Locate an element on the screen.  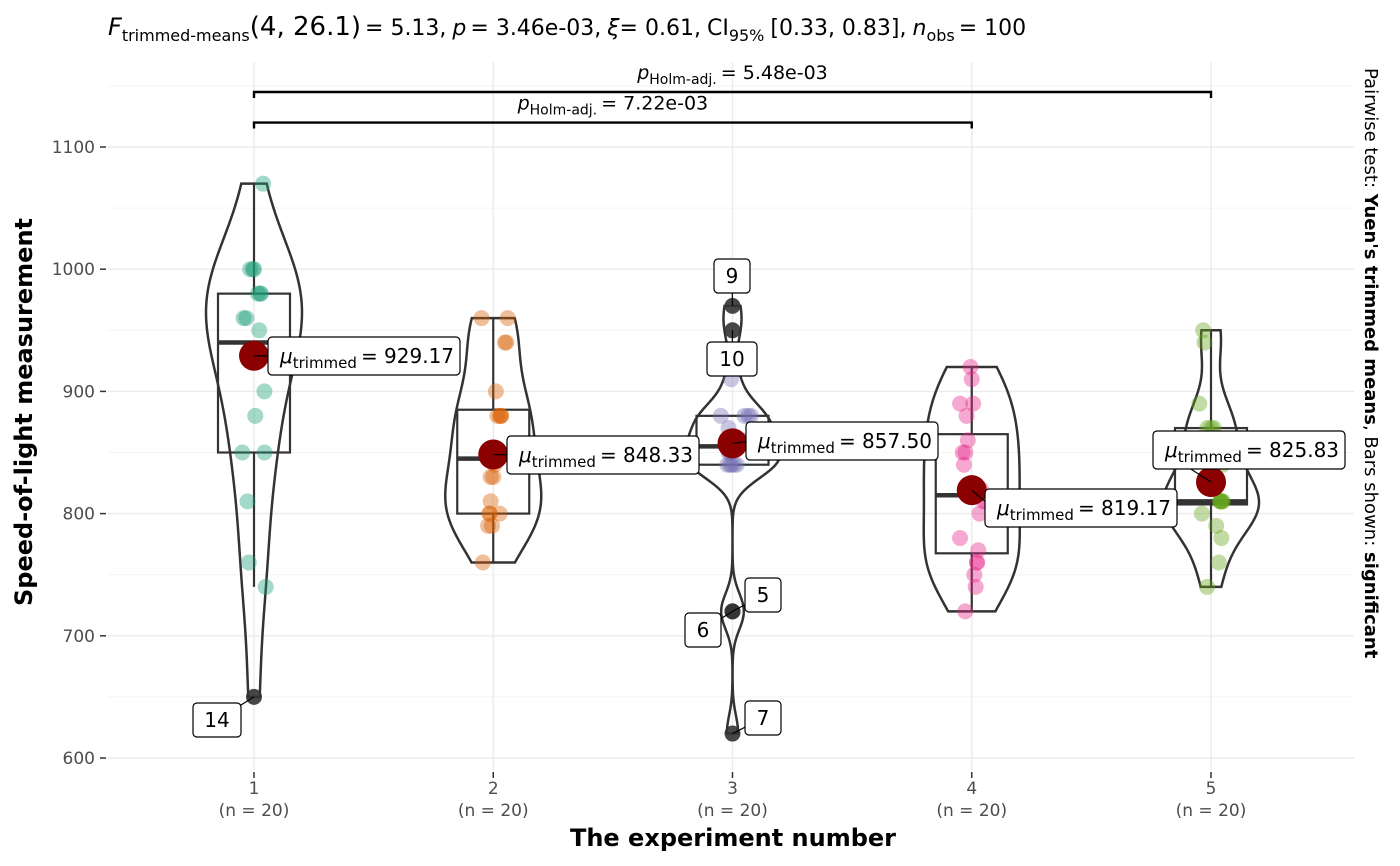
mean-label-text: μtrimmed = 857.50 is located at coordinates (844, 443).